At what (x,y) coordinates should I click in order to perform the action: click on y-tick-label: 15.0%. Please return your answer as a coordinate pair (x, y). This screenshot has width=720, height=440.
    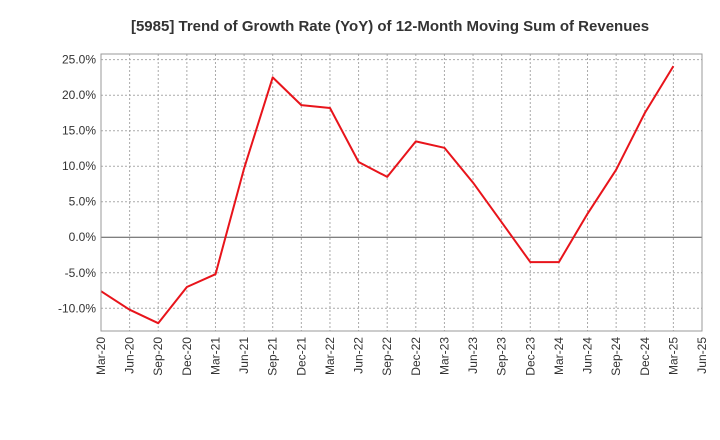
    Looking at the image, I should click on (79, 131).